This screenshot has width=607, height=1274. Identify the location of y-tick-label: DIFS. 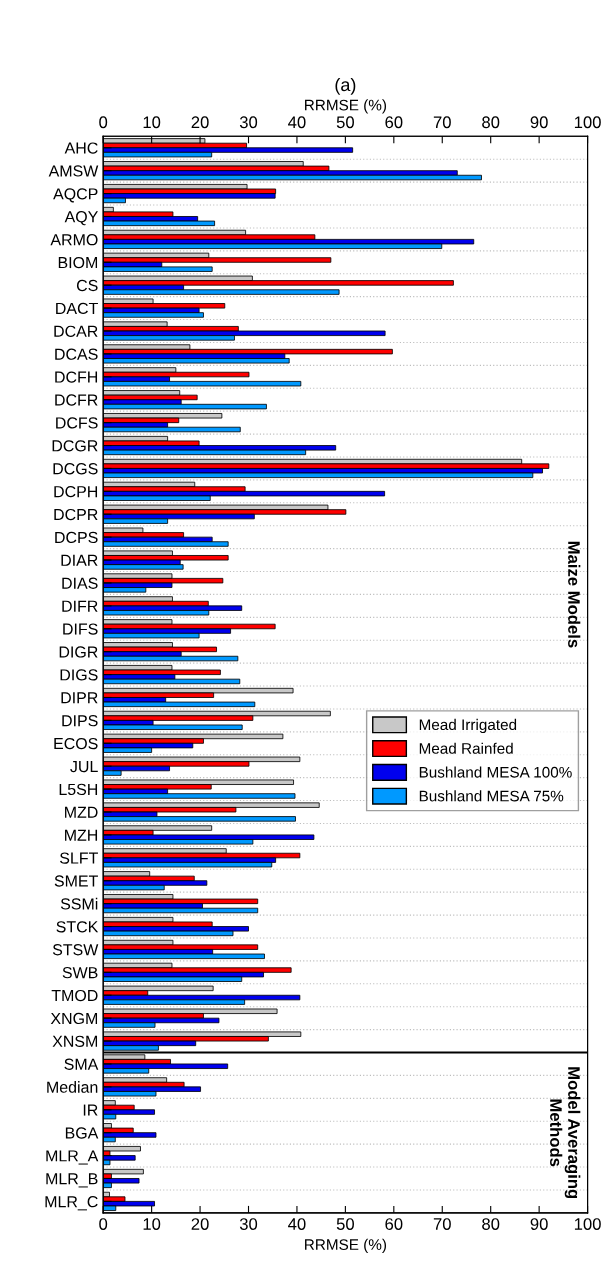
(80, 629).